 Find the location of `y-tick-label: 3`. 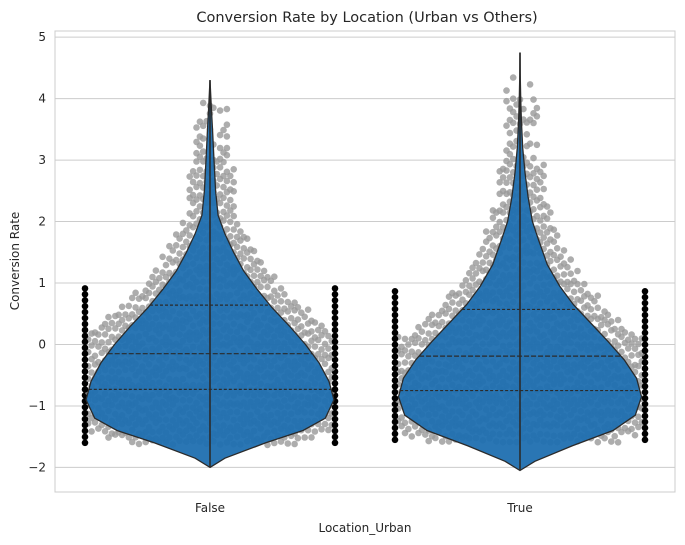

y-tick-label: 3 is located at coordinates (42, 160).